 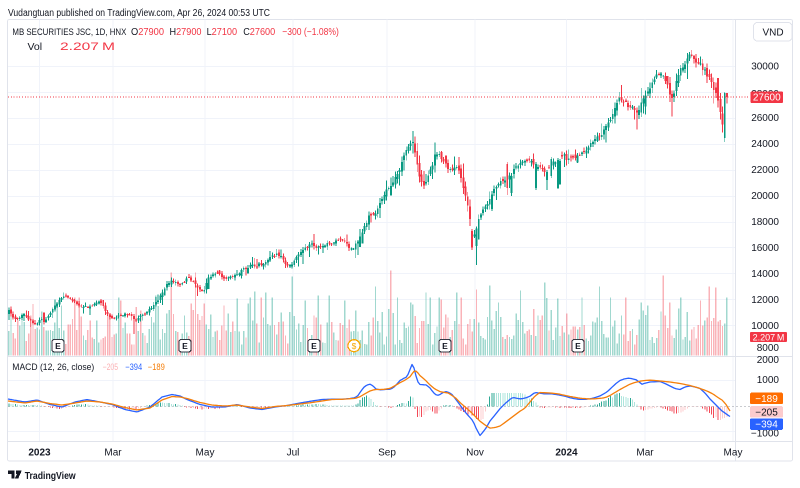 What do you see at coordinates (69, 32) in the screenshot?
I see `svg-text: MB SECURITIES JSC, 1D, HNX` at bounding box center [69, 32].